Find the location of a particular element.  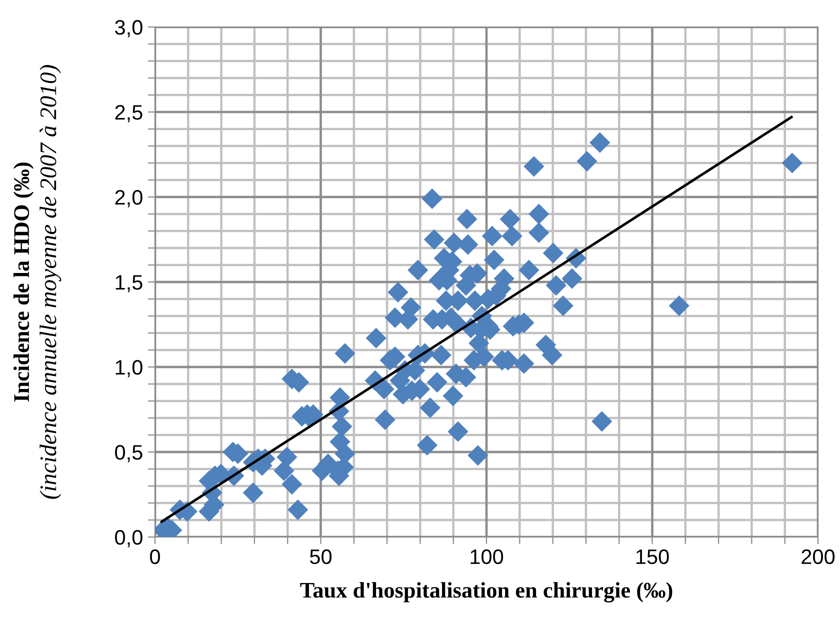

y-axis-title: Incidence de la HDO (‰) (incidence annuelle moyenne de 2007 à 2010) is located at coordinates (37, 282).